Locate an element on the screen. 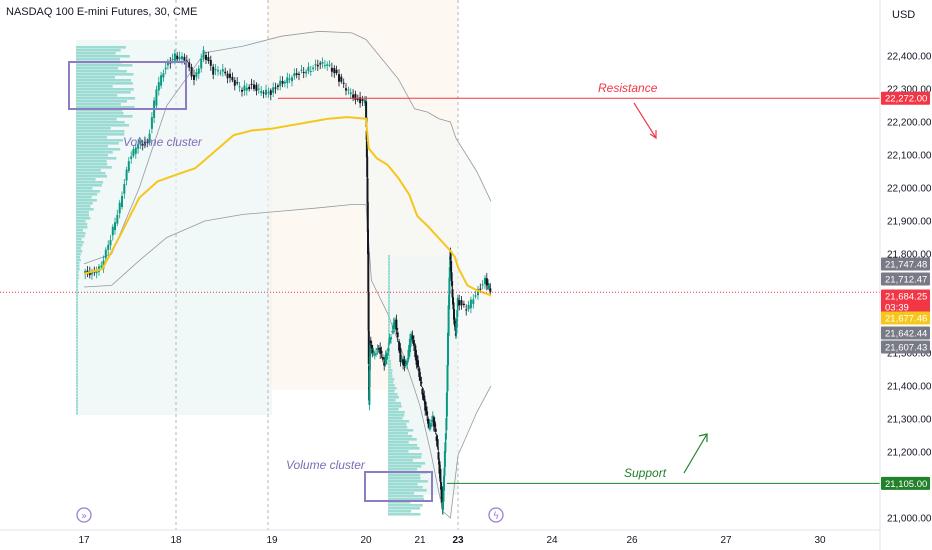  price-badge-value: 21,677.46 is located at coordinates (906, 319).